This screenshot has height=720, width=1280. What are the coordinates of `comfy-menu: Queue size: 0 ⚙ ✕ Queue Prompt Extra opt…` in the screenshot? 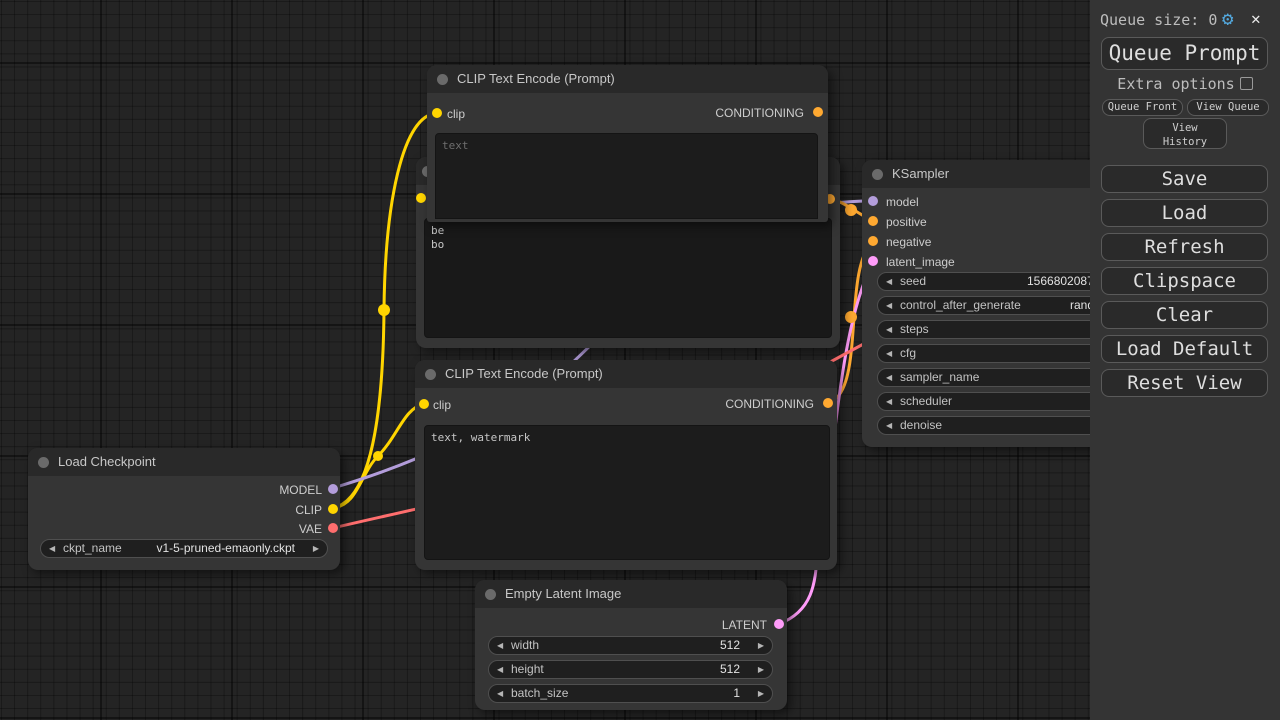 It's located at (1185, 360).